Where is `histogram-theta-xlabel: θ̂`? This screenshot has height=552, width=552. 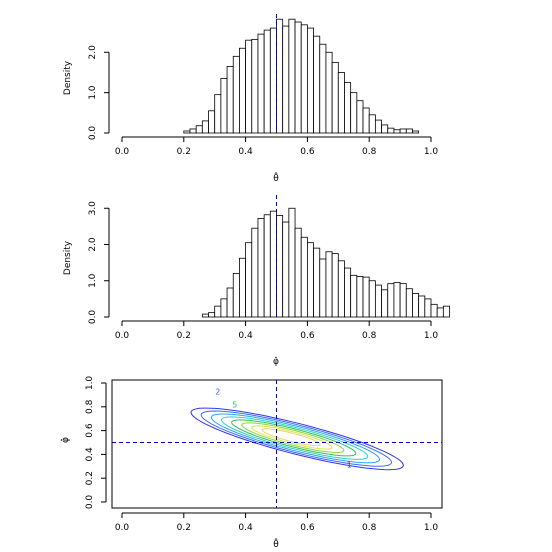 histogram-theta-xlabel: θ̂ is located at coordinates (276, 177).